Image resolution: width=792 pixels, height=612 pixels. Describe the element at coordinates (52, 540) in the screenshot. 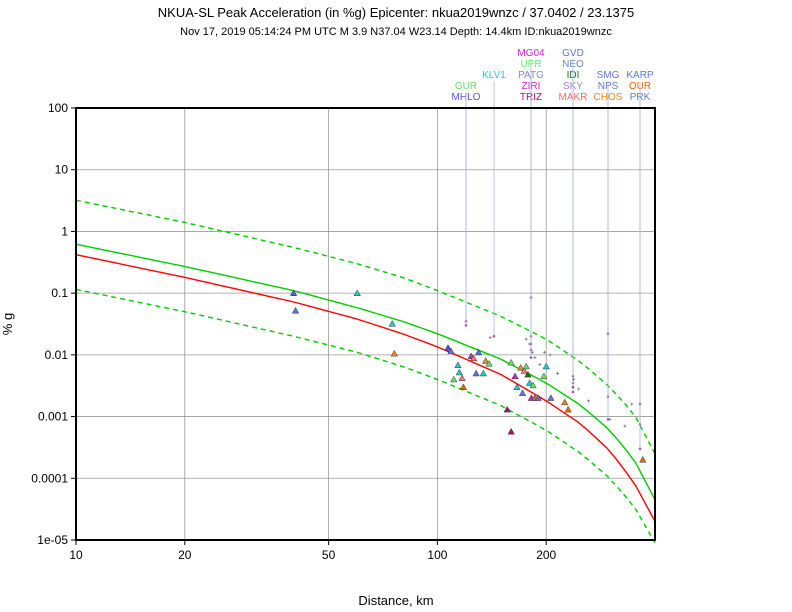

I see `y-tick-label: 1e-05` at that location.